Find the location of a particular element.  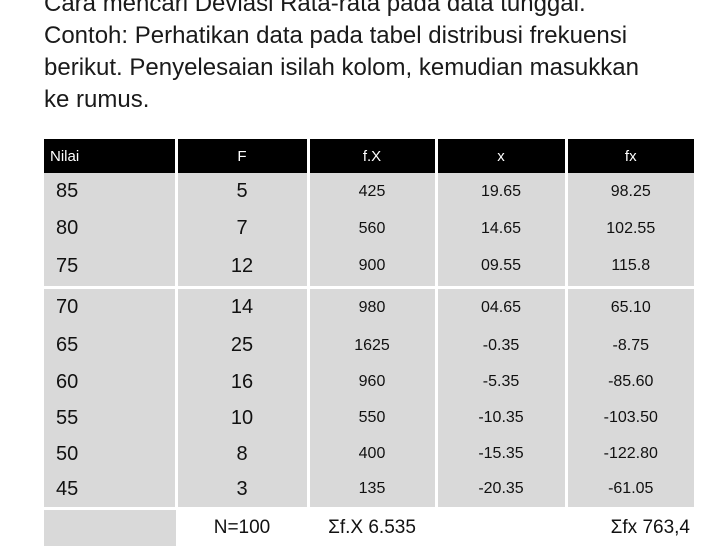

total-n: N=100 is located at coordinates (242, 526).